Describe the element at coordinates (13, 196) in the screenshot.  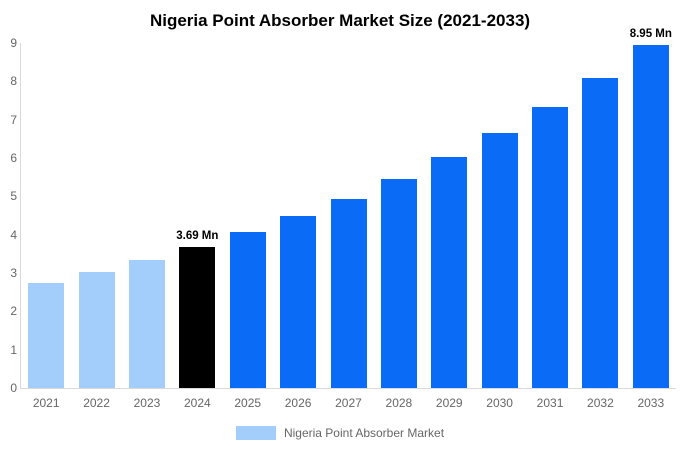
I see `y-axis-tick-label-5: 5` at that location.